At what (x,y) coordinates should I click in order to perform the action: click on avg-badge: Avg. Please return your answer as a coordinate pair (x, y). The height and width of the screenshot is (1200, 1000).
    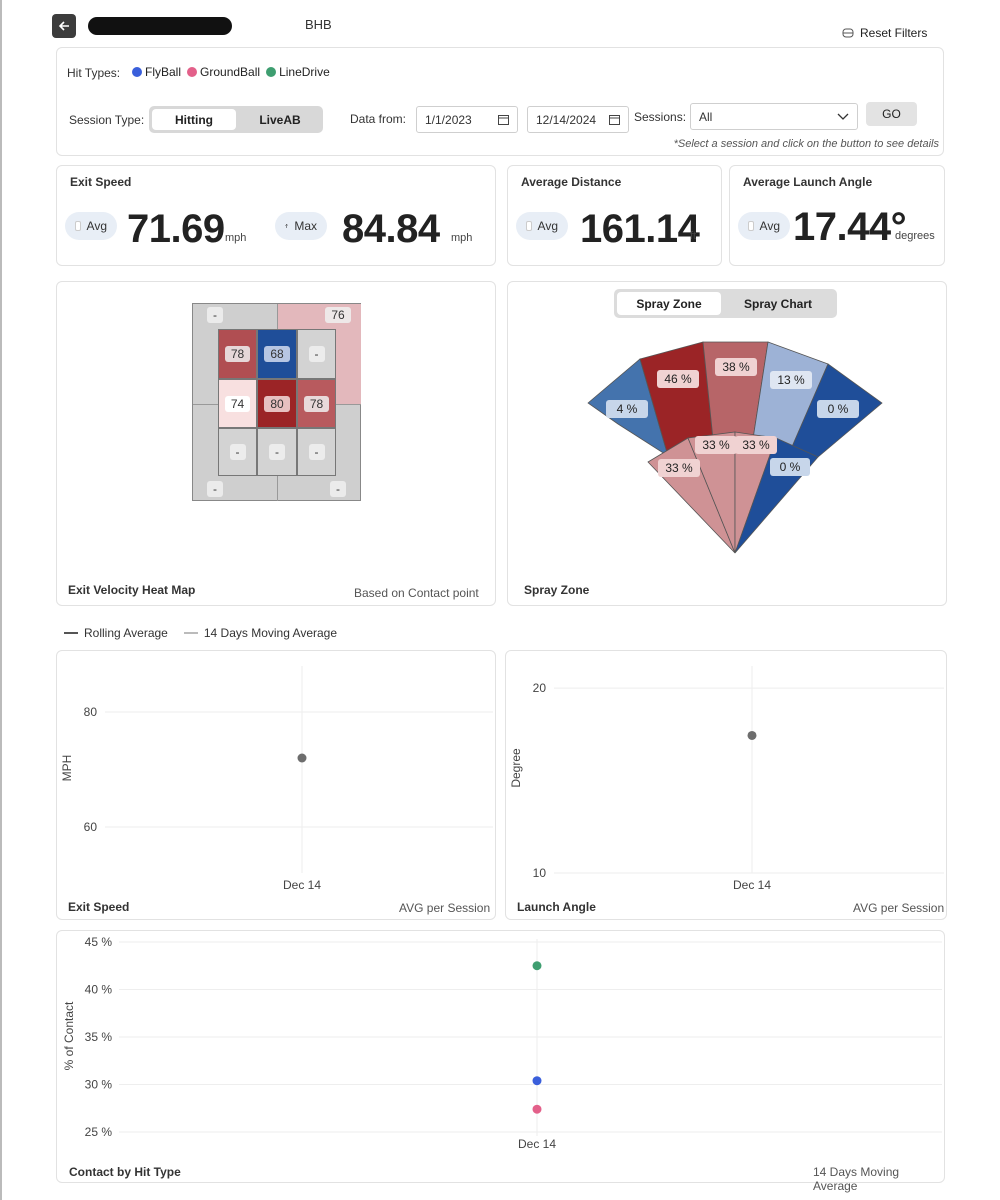
    Looking at the image, I should click on (91, 226).